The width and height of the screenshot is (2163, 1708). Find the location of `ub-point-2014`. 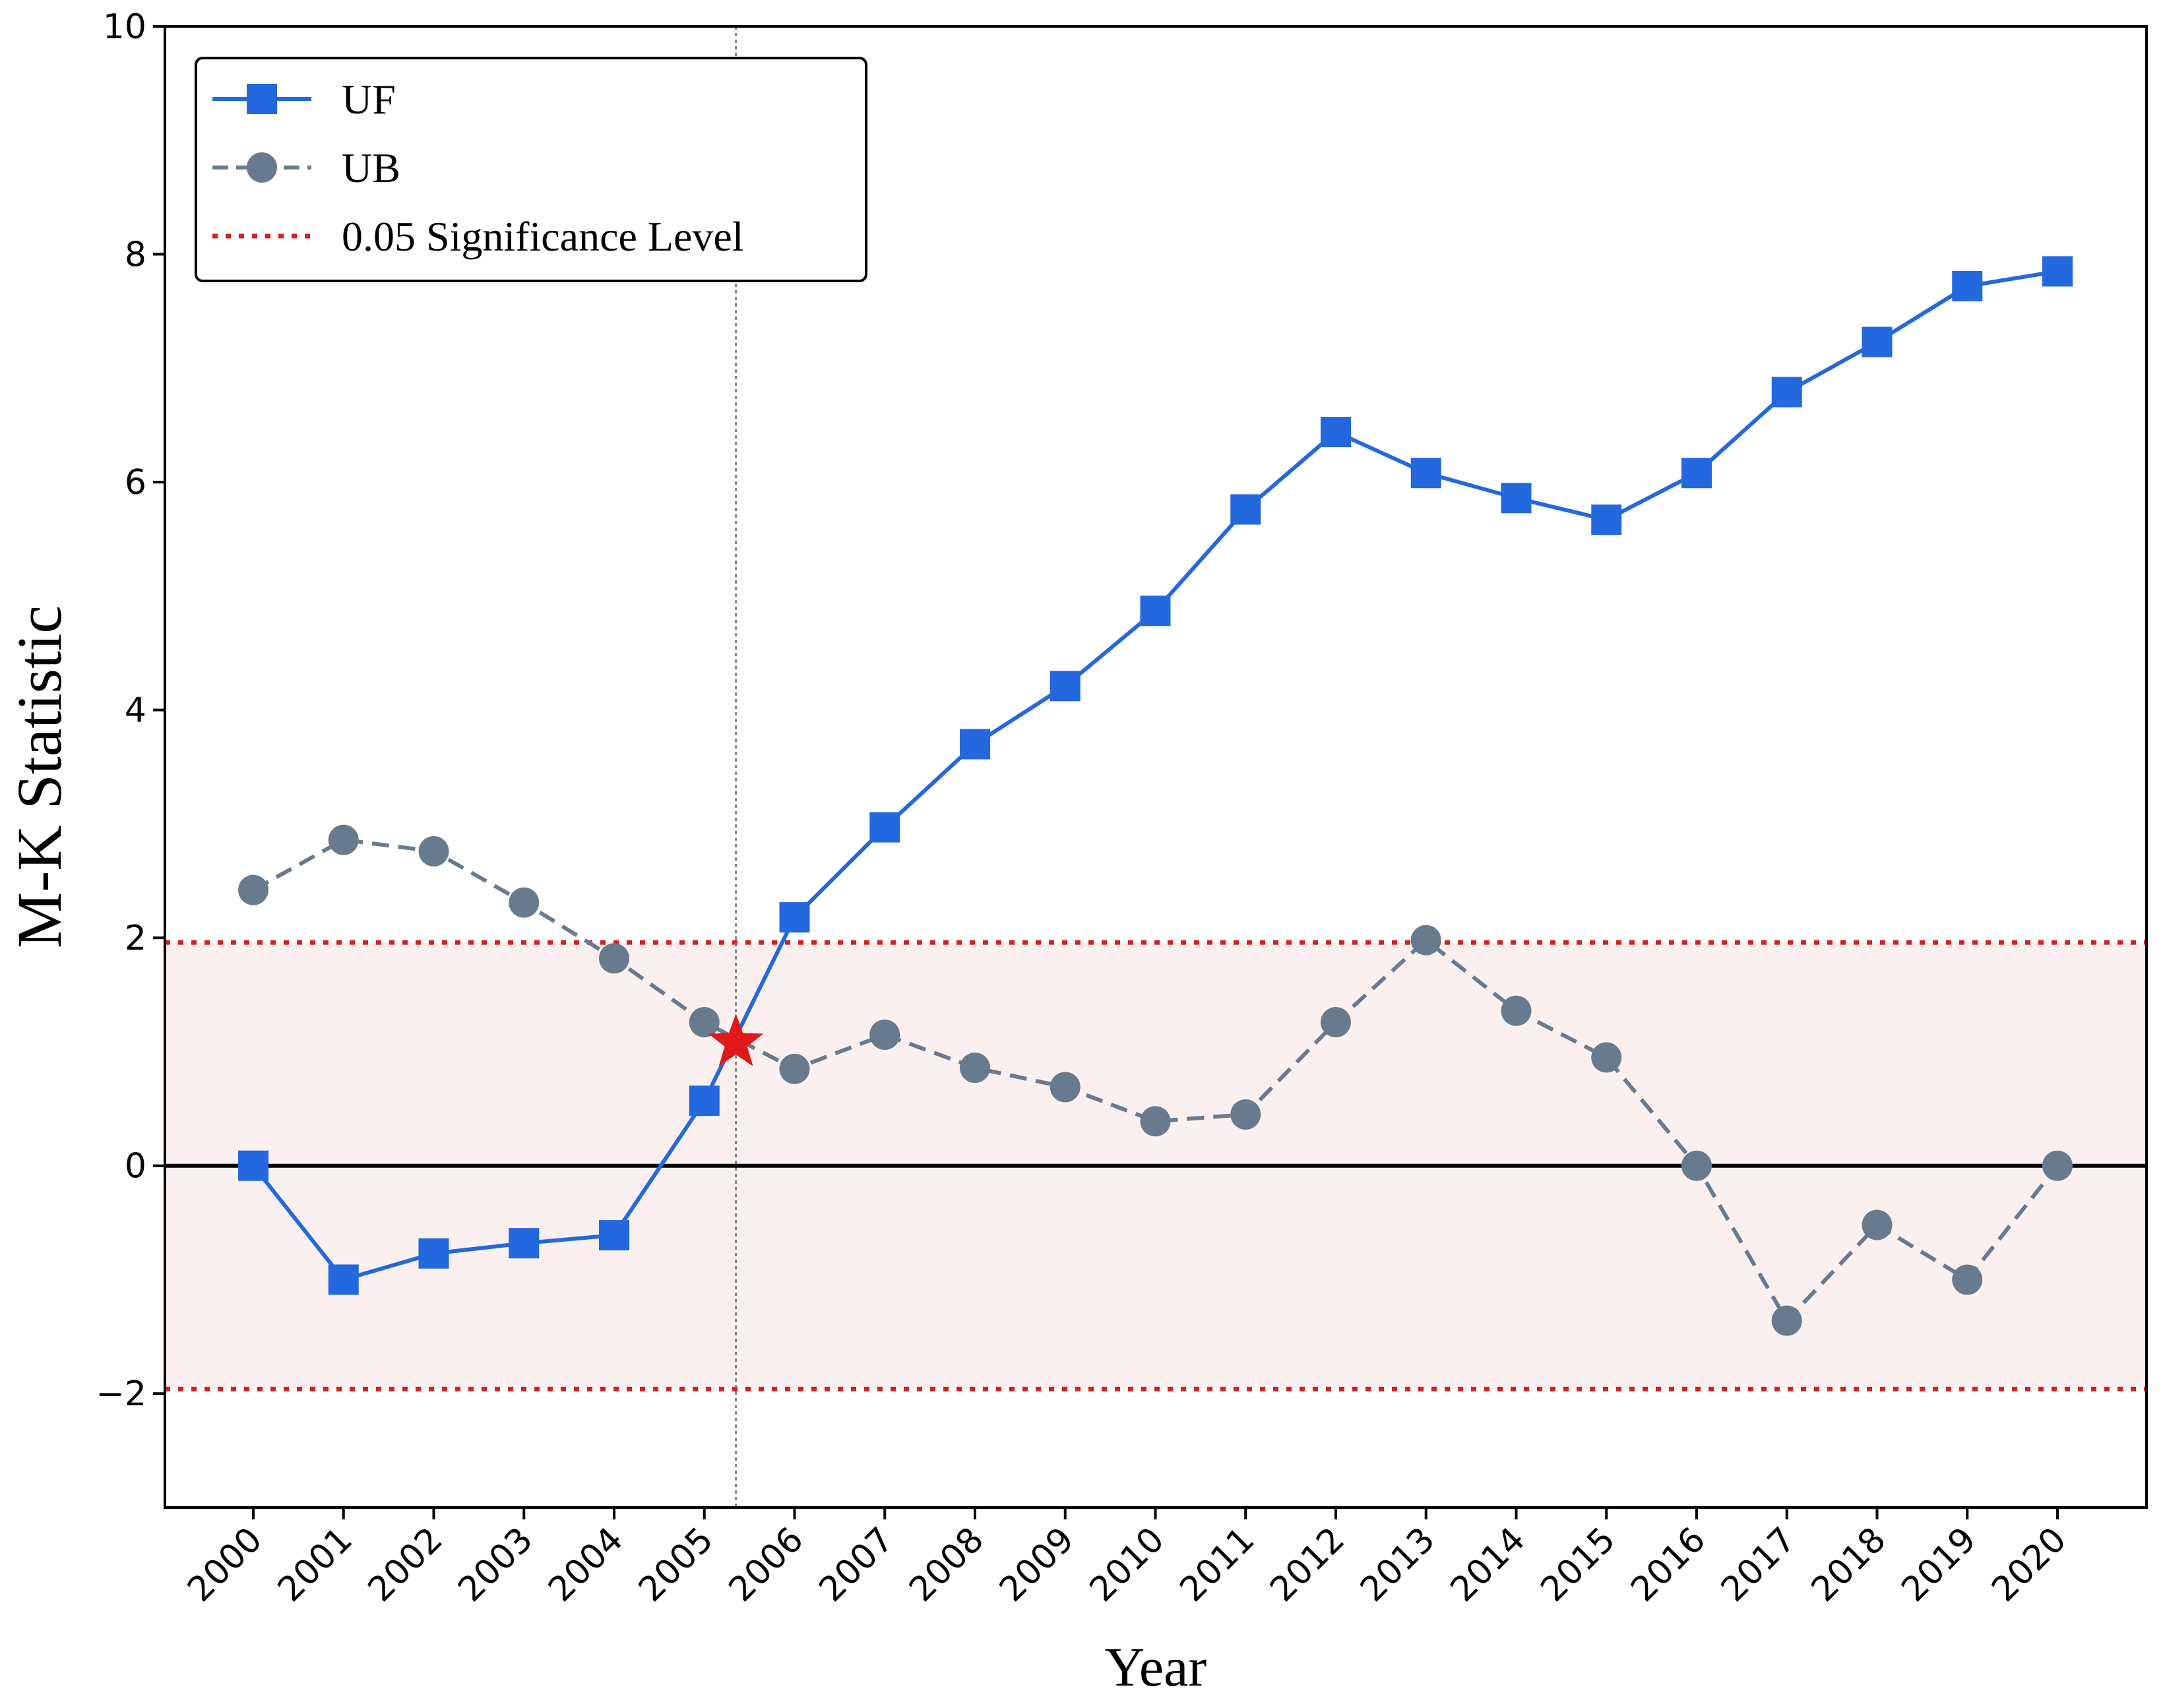

ub-point-2014 is located at coordinates (1517, 1010).